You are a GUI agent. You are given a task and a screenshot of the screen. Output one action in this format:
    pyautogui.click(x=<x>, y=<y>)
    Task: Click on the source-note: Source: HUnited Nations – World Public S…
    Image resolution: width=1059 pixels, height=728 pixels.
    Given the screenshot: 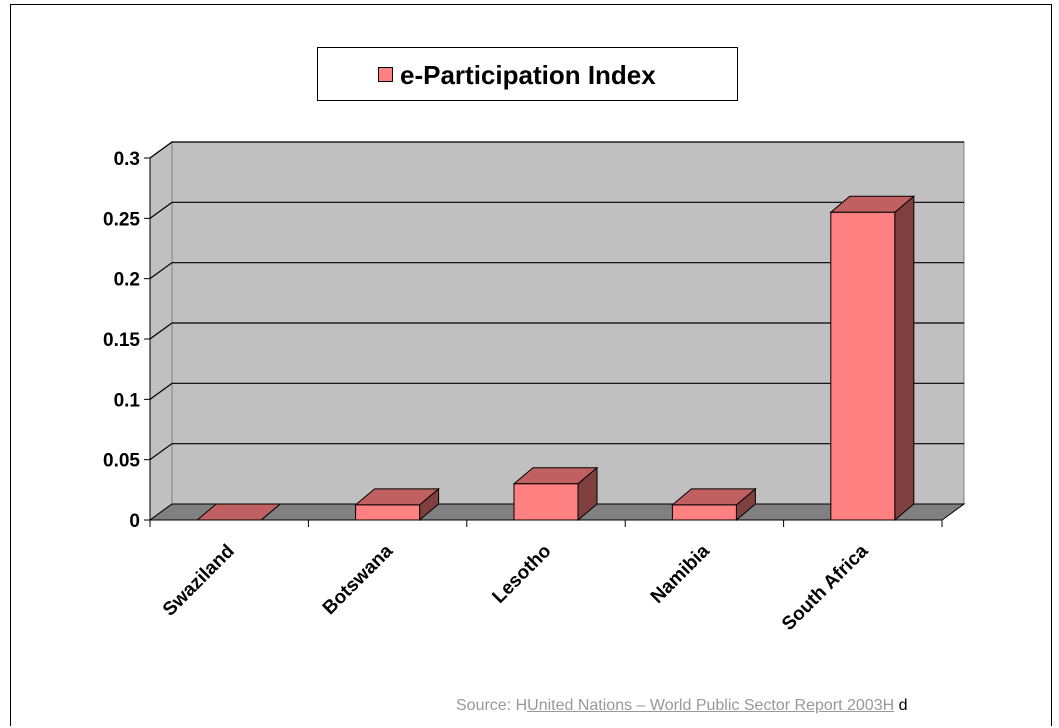 What is the action you would take?
    pyautogui.click(x=681, y=706)
    